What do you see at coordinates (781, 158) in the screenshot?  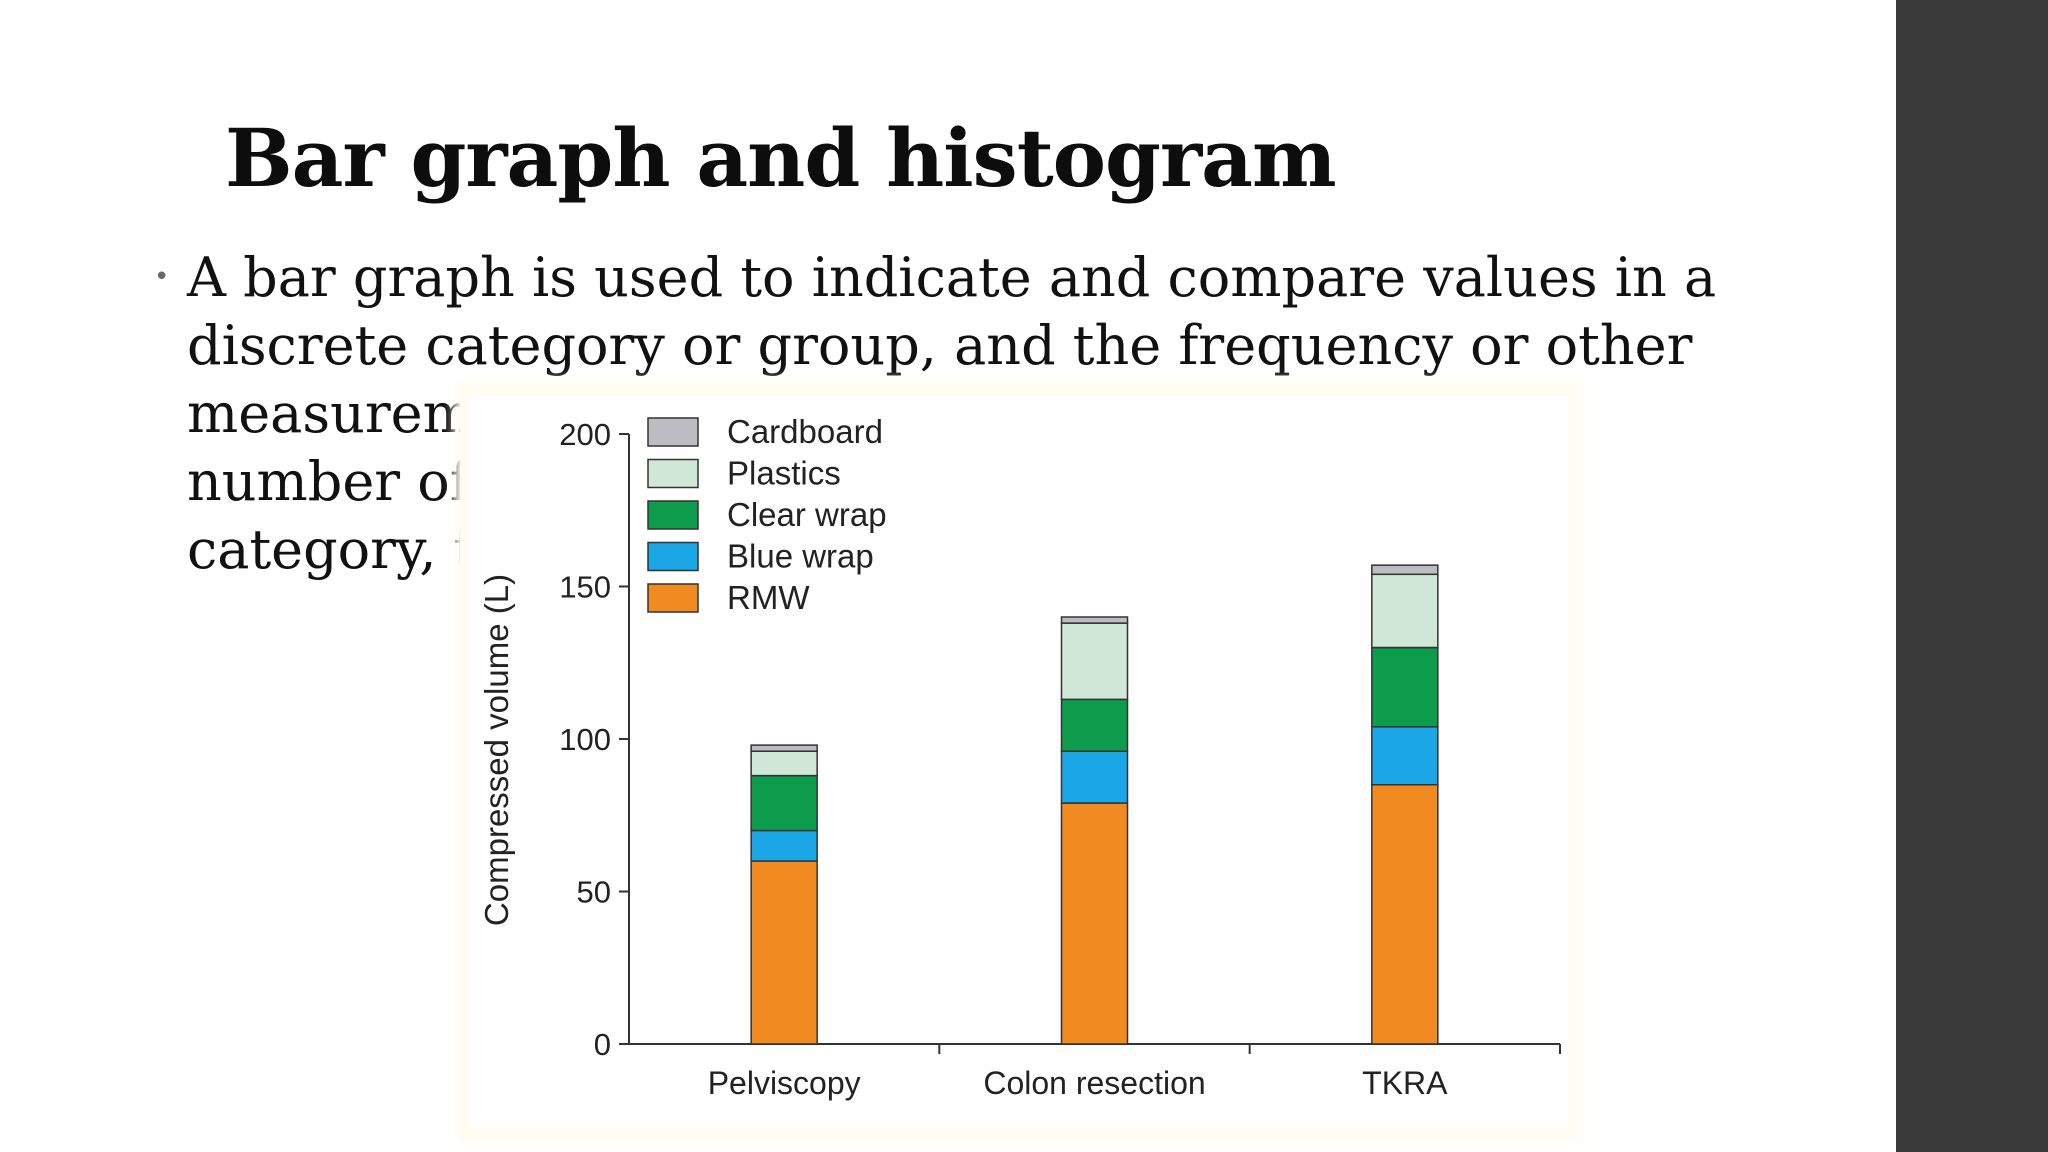 I see `slide-title: Bar graph and histogram` at bounding box center [781, 158].